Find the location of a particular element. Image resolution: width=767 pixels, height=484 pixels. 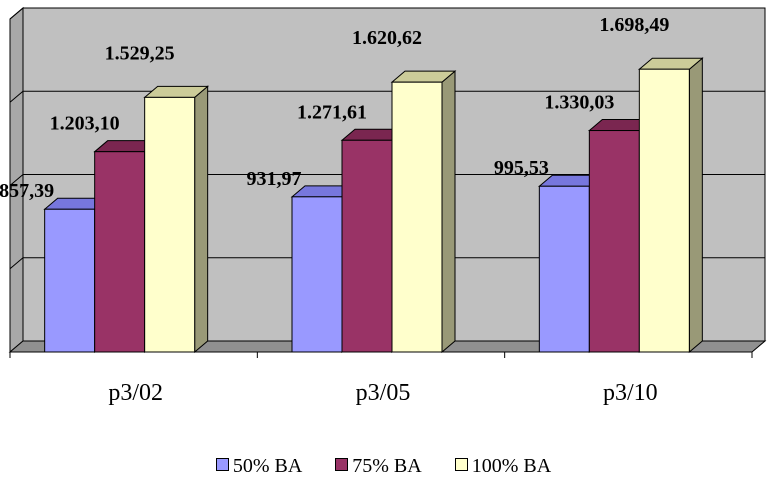

legend-label-75: 75% BA is located at coordinates (387, 466).